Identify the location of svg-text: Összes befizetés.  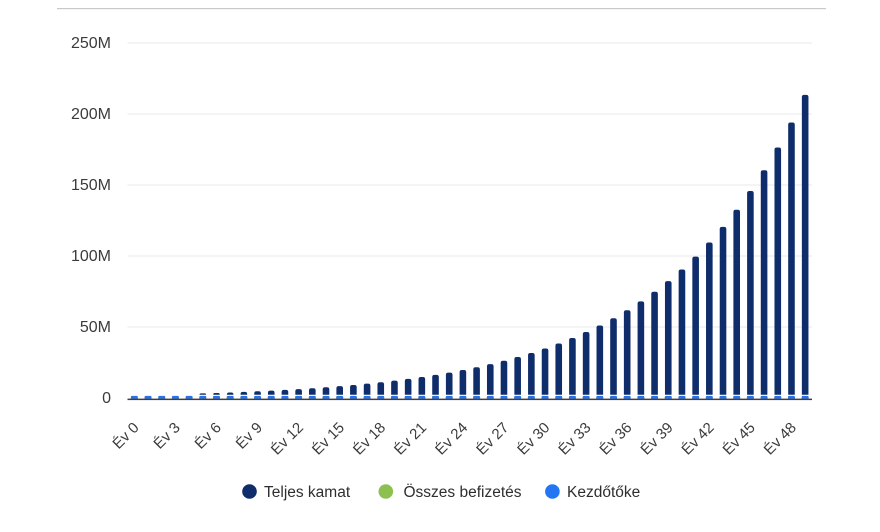
(463, 492).